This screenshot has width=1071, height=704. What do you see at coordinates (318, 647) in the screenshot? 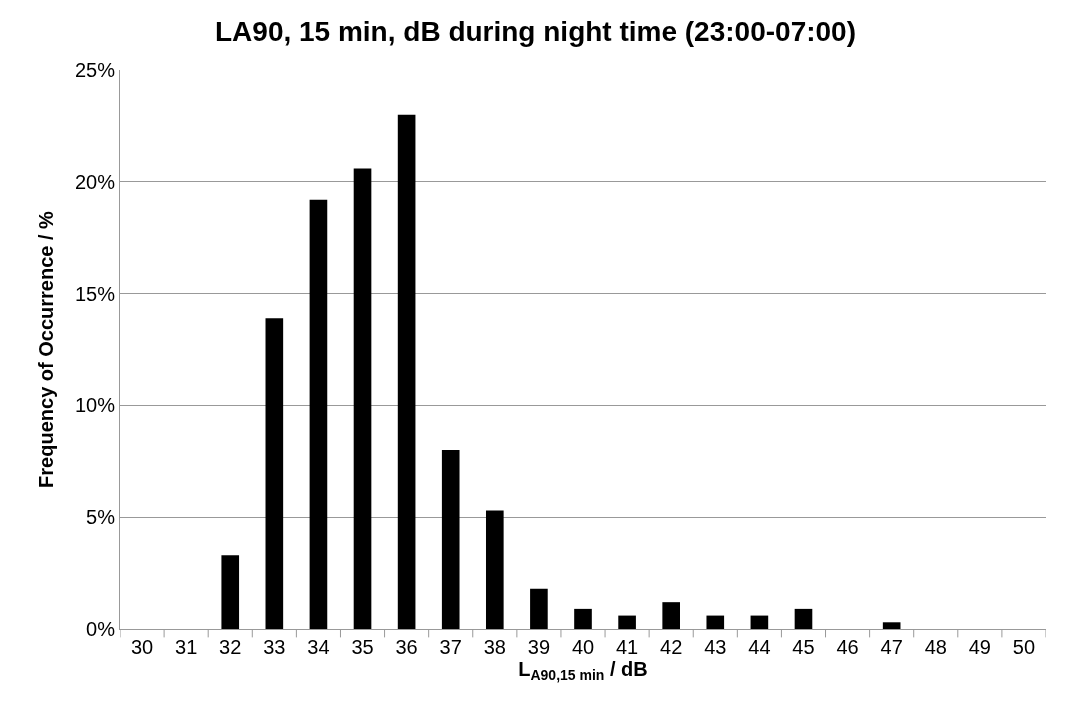
I see `x-tick-label: 34` at bounding box center [318, 647].